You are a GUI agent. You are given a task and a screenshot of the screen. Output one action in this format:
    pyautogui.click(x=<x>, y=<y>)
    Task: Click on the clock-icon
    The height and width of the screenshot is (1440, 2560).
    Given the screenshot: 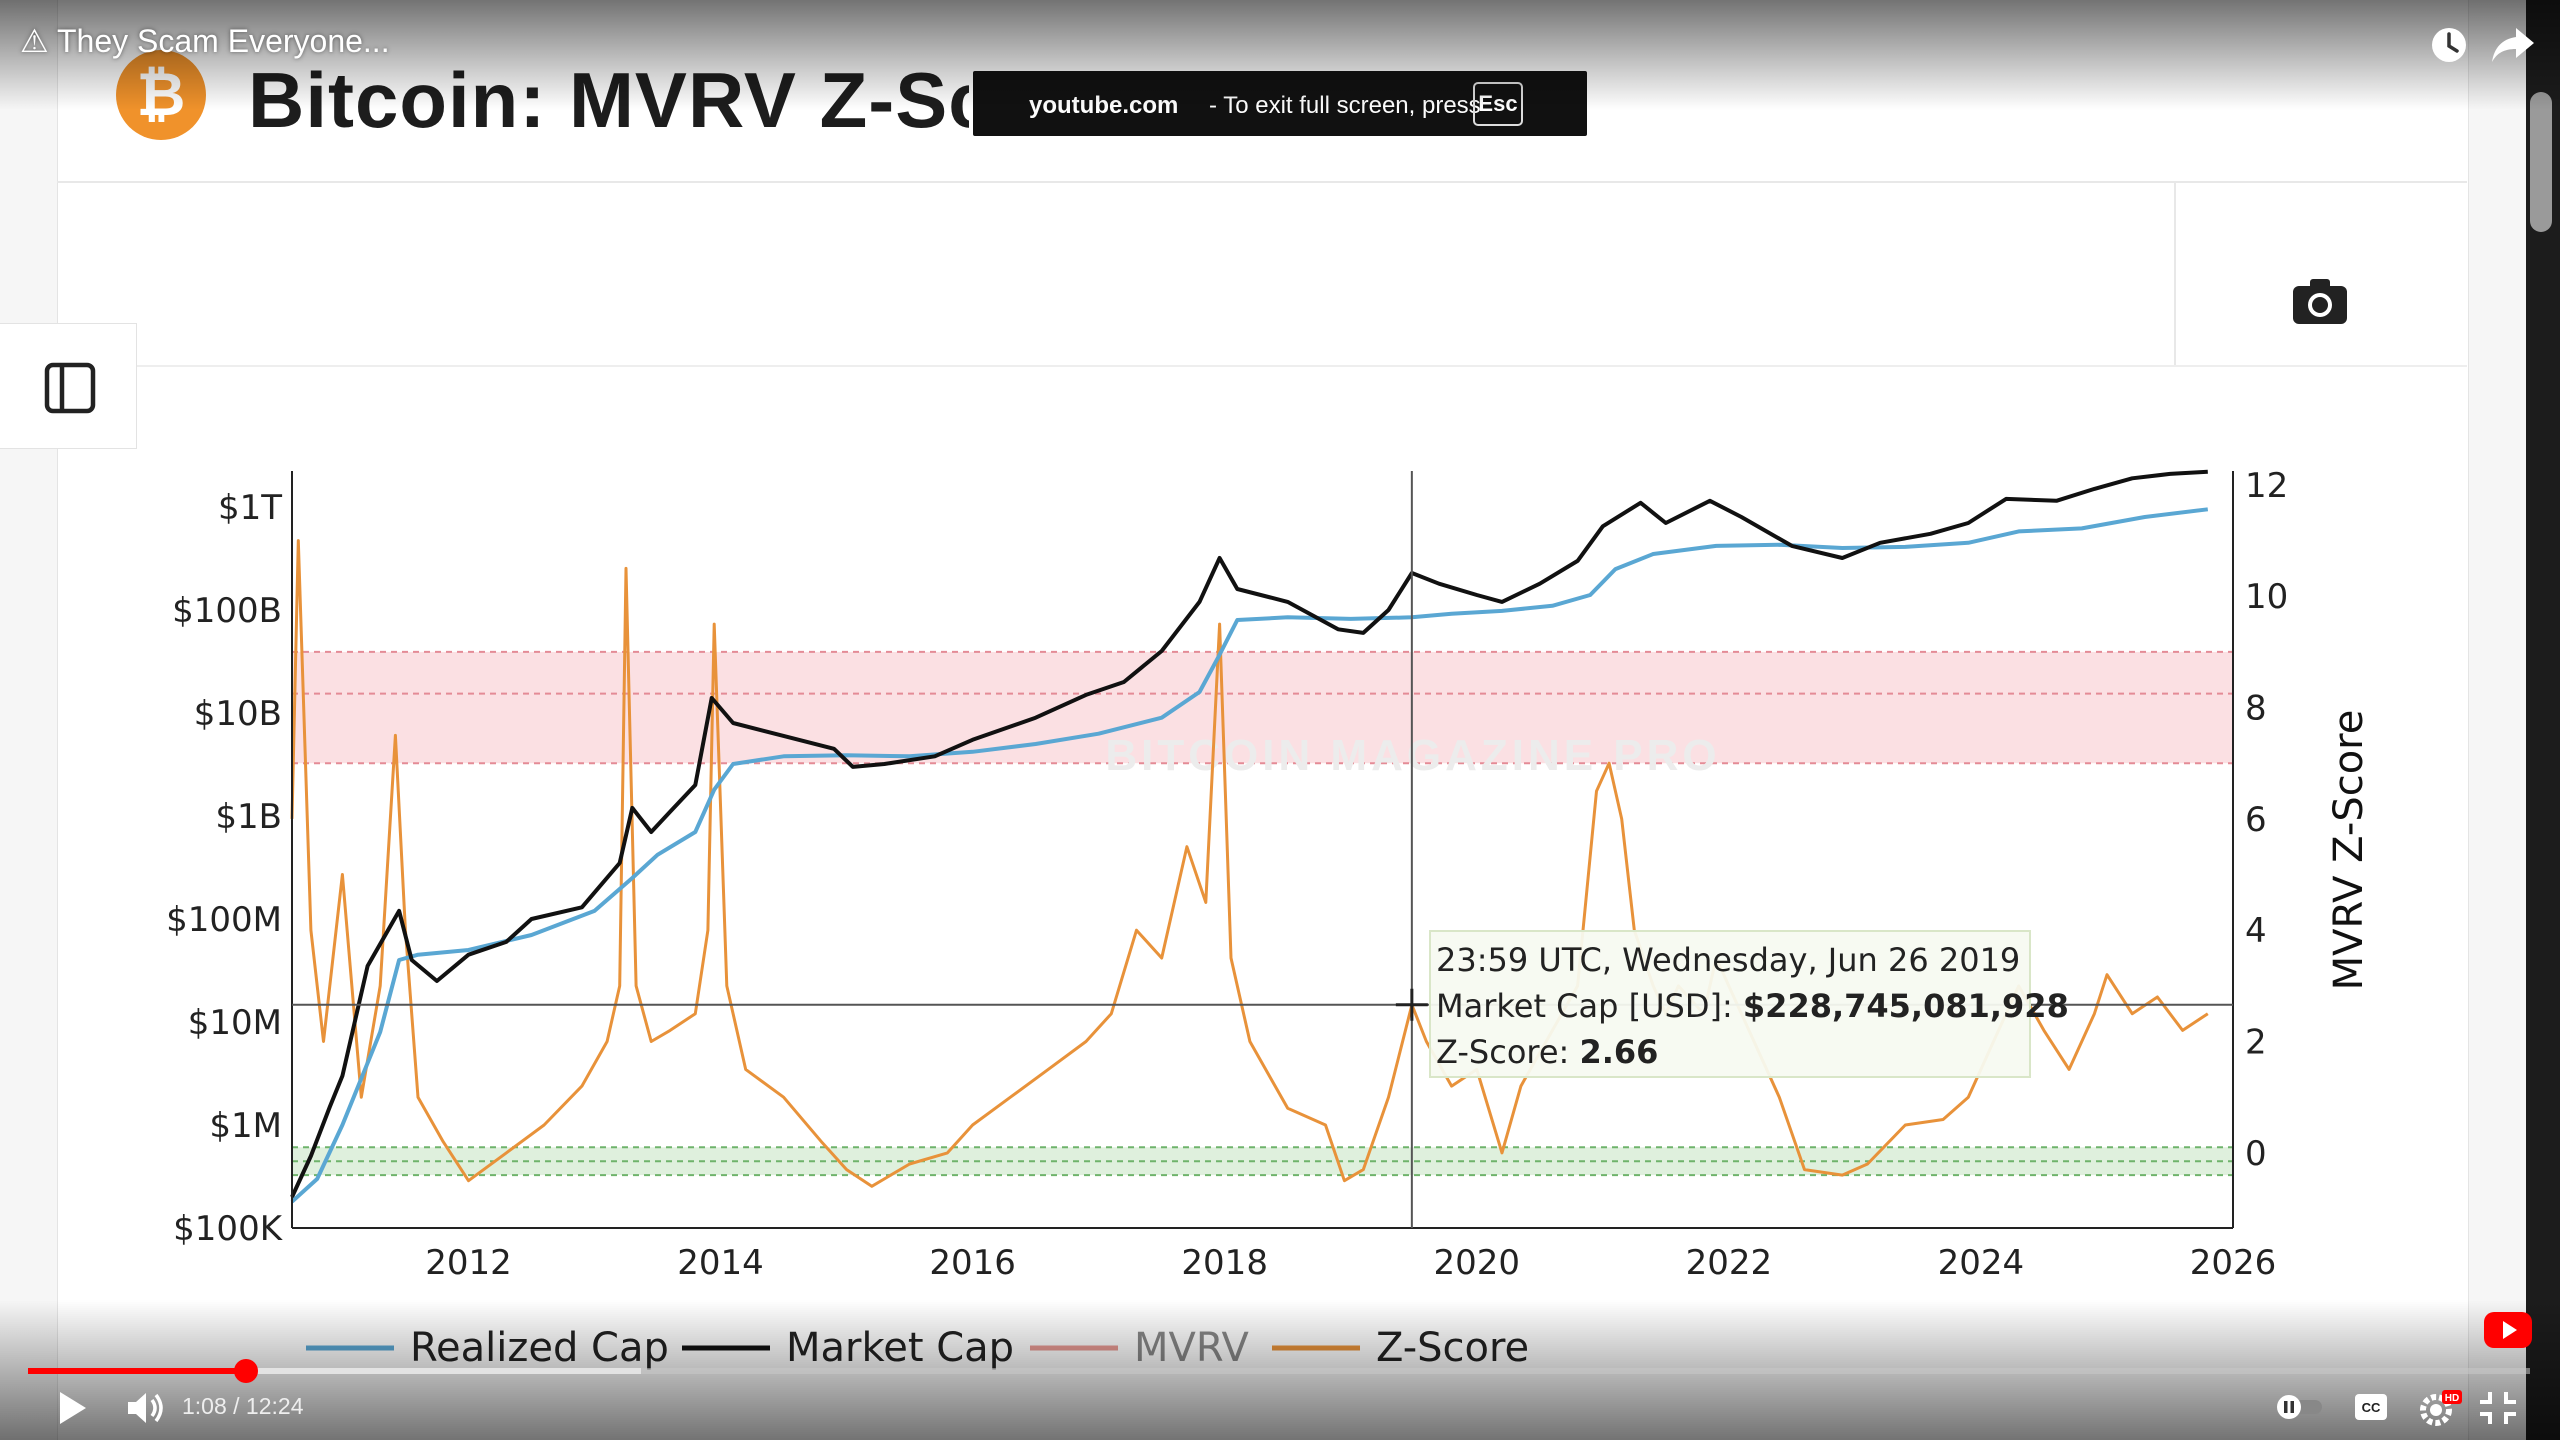 What is the action you would take?
    pyautogui.click(x=2449, y=45)
    